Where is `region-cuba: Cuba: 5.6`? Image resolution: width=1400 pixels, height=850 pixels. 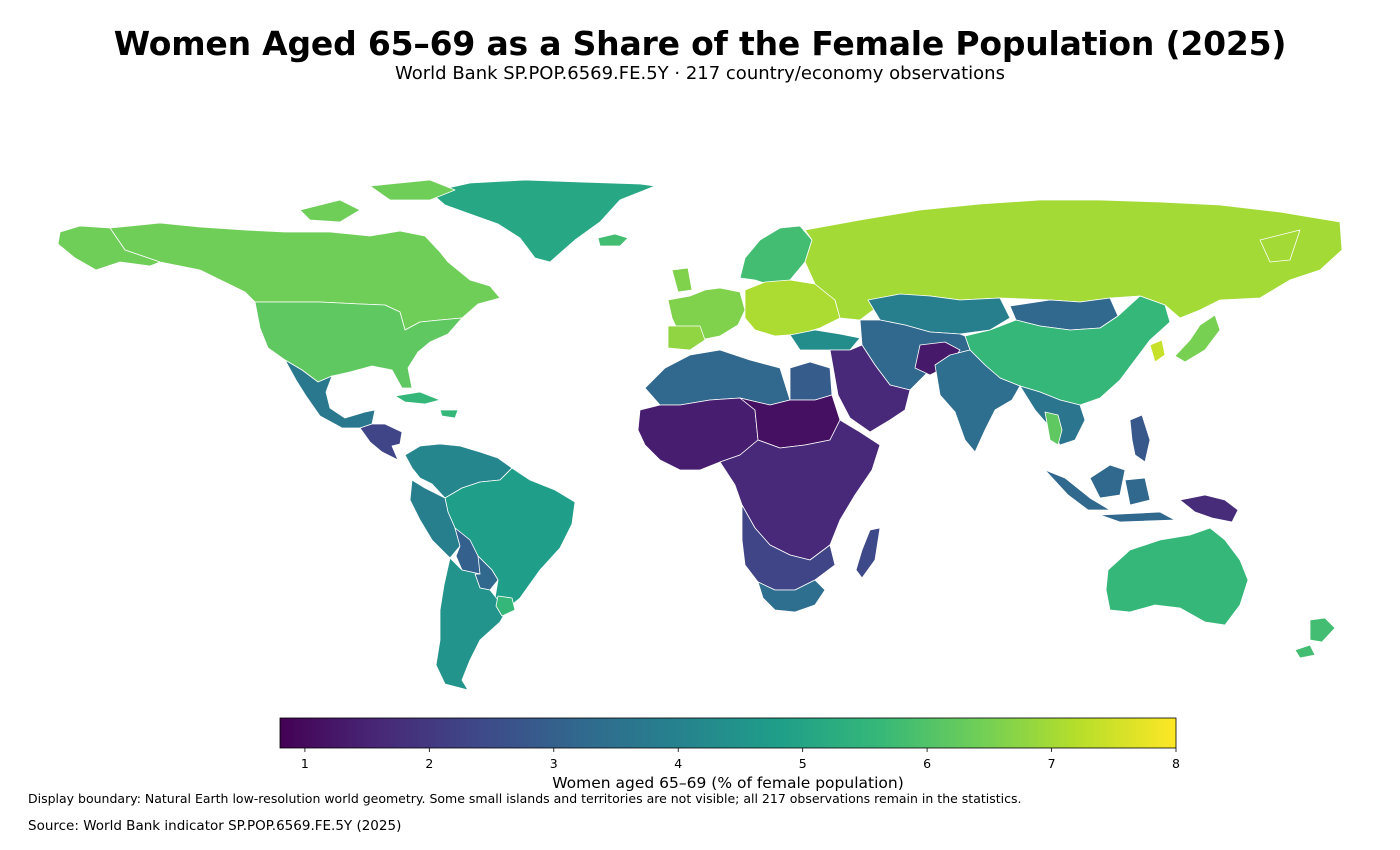 region-cuba: Cuba: 5.6 is located at coordinates (426, 405).